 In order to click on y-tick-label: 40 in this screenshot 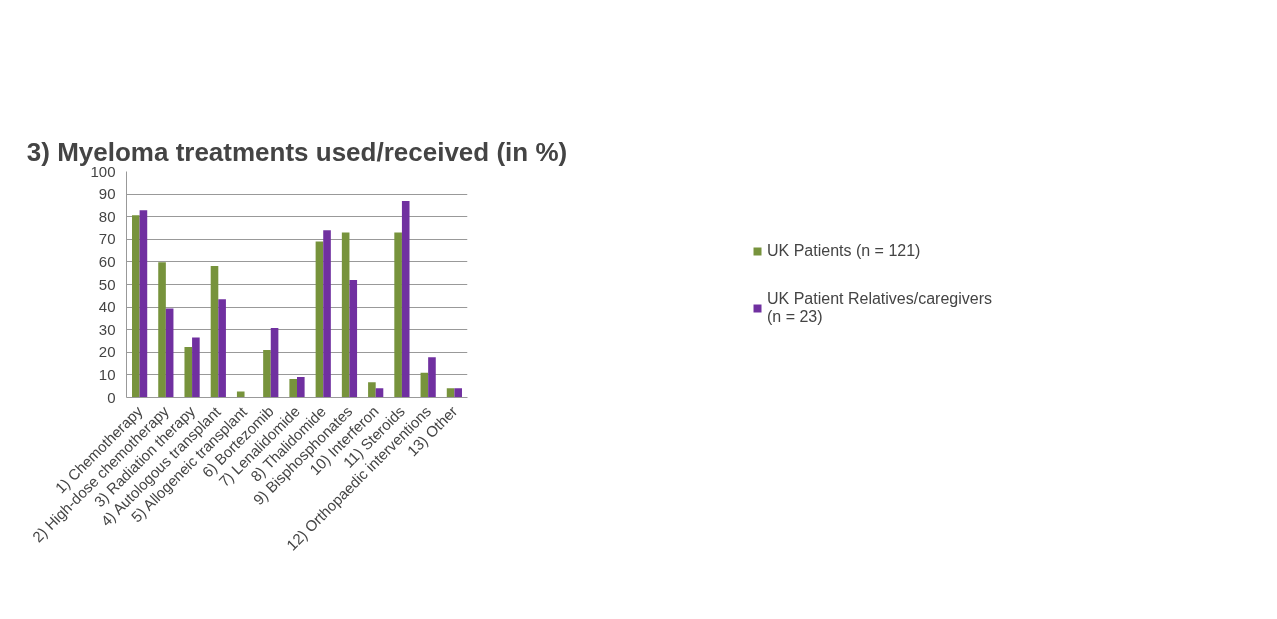, I will do `click(107, 307)`.